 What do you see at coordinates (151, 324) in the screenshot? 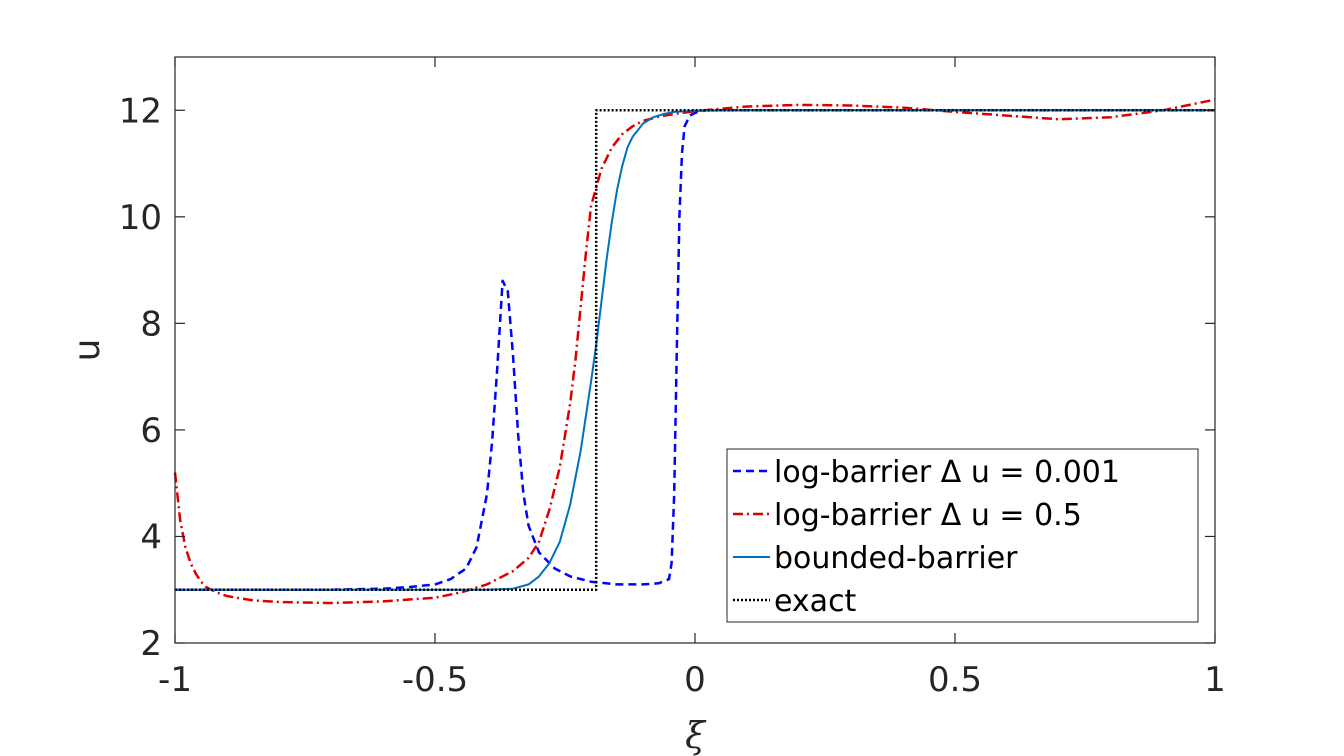
I see `y-tick-label: 8` at bounding box center [151, 324].